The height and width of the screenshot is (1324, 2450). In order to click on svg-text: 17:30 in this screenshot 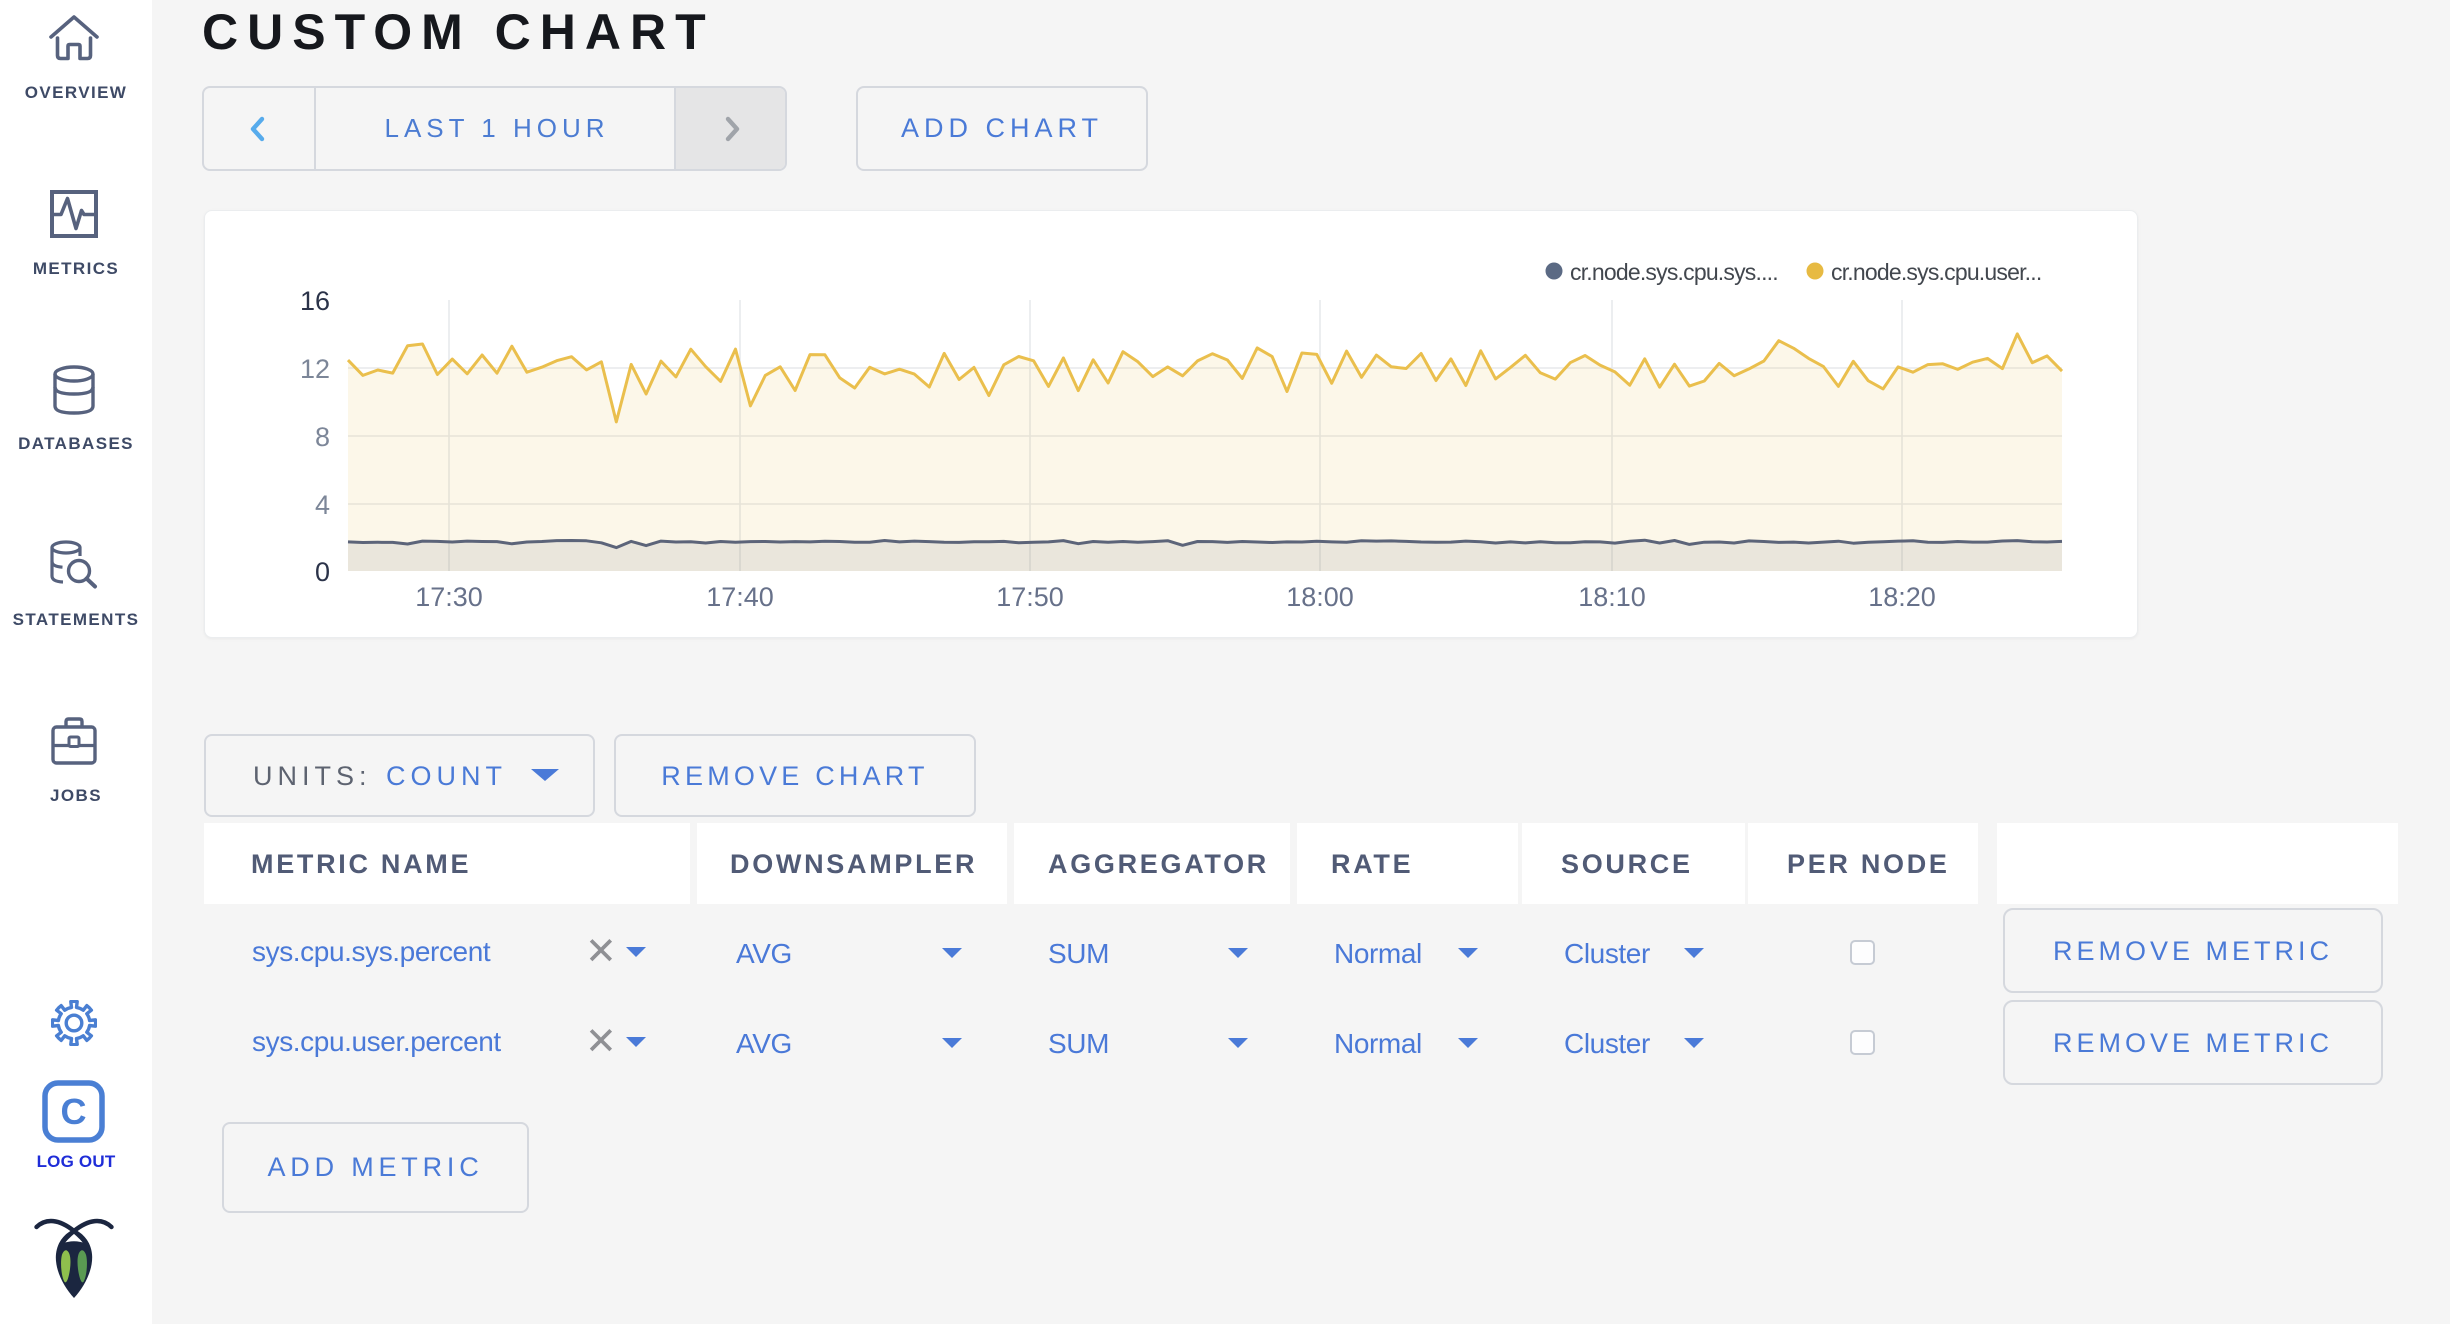, I will do `click(449, 597)`.